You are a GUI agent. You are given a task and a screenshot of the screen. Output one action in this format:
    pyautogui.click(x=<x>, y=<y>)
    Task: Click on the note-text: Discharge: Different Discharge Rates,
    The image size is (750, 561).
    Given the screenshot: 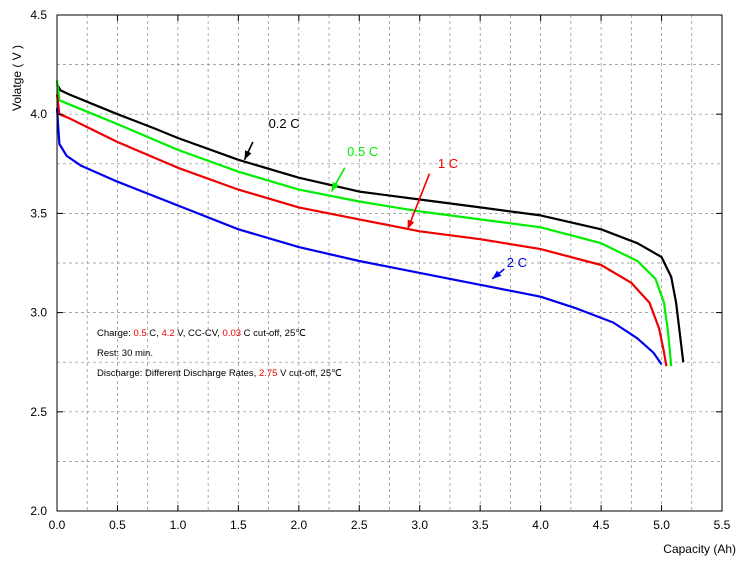 What is the action you would take?
    pyautogui.click(x=178, y=373)
    